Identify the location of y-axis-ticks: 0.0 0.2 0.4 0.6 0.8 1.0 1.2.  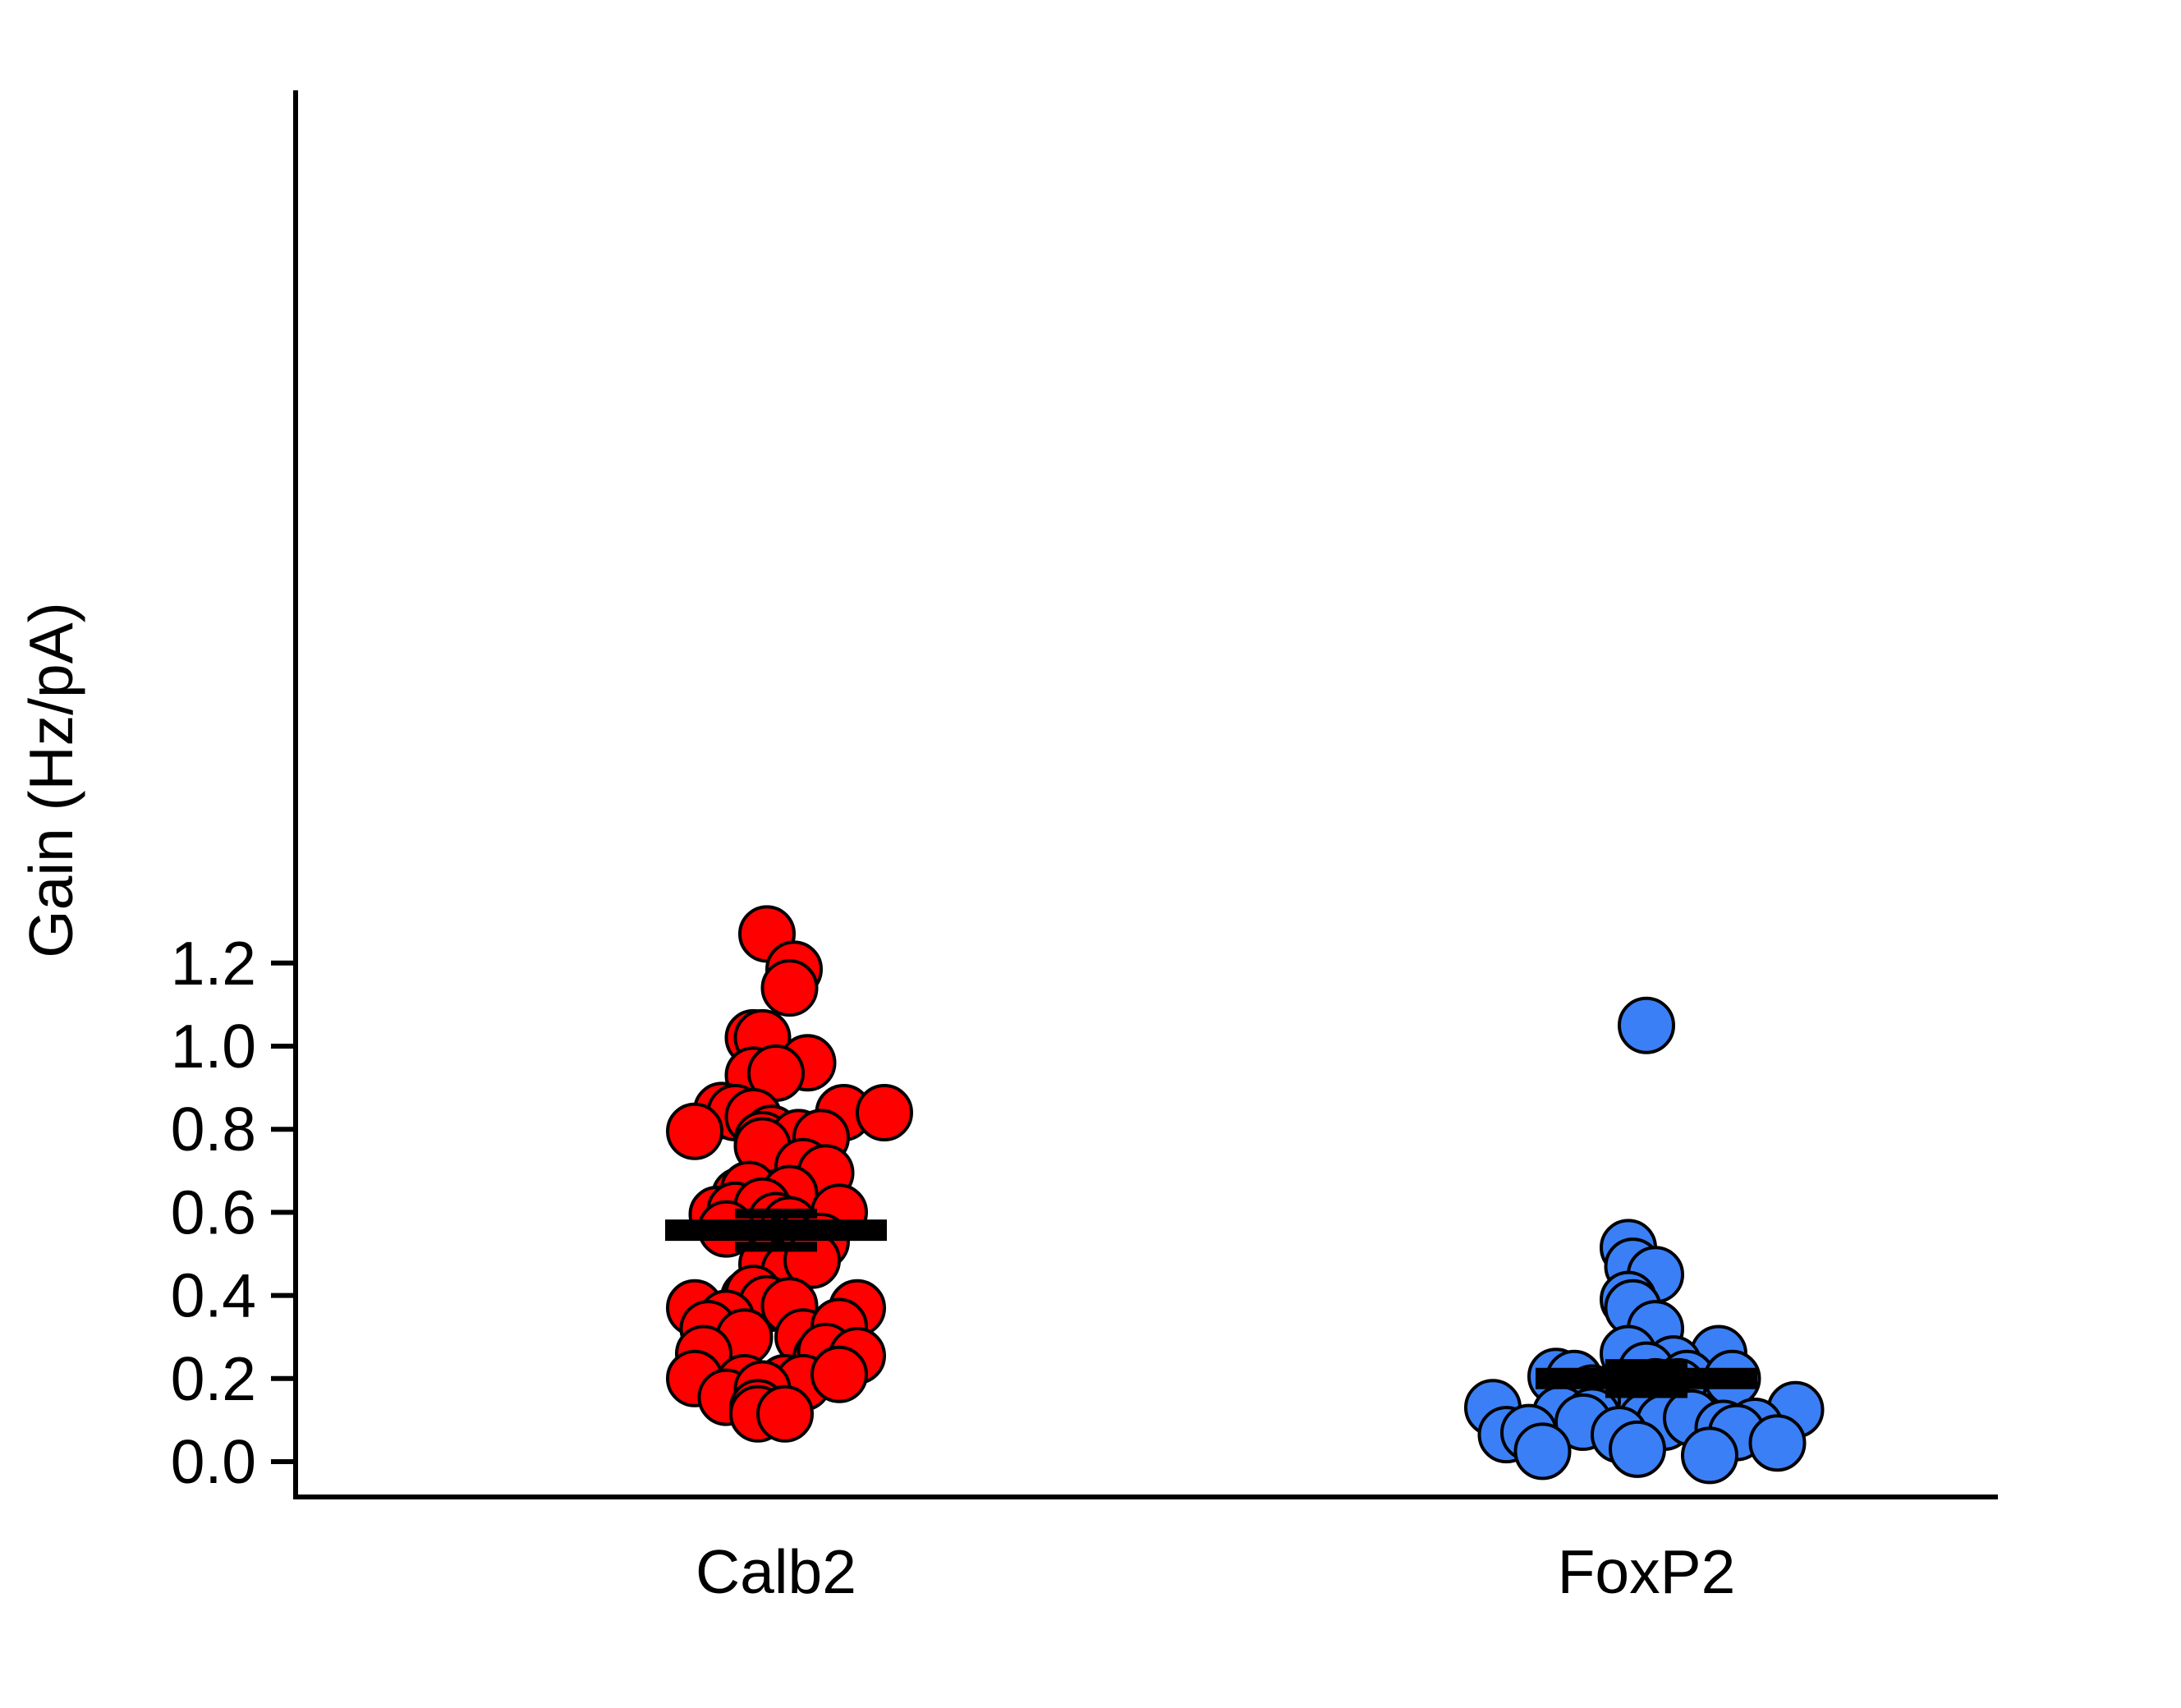
(234, 1212).